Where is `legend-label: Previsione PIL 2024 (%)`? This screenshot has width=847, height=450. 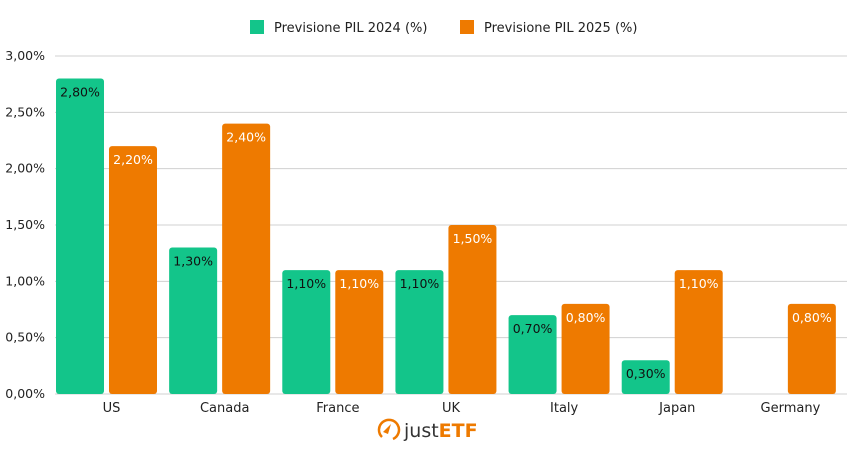 legend-label: Previsione PIL 2024 (%) is located at coordinates (350, 28).